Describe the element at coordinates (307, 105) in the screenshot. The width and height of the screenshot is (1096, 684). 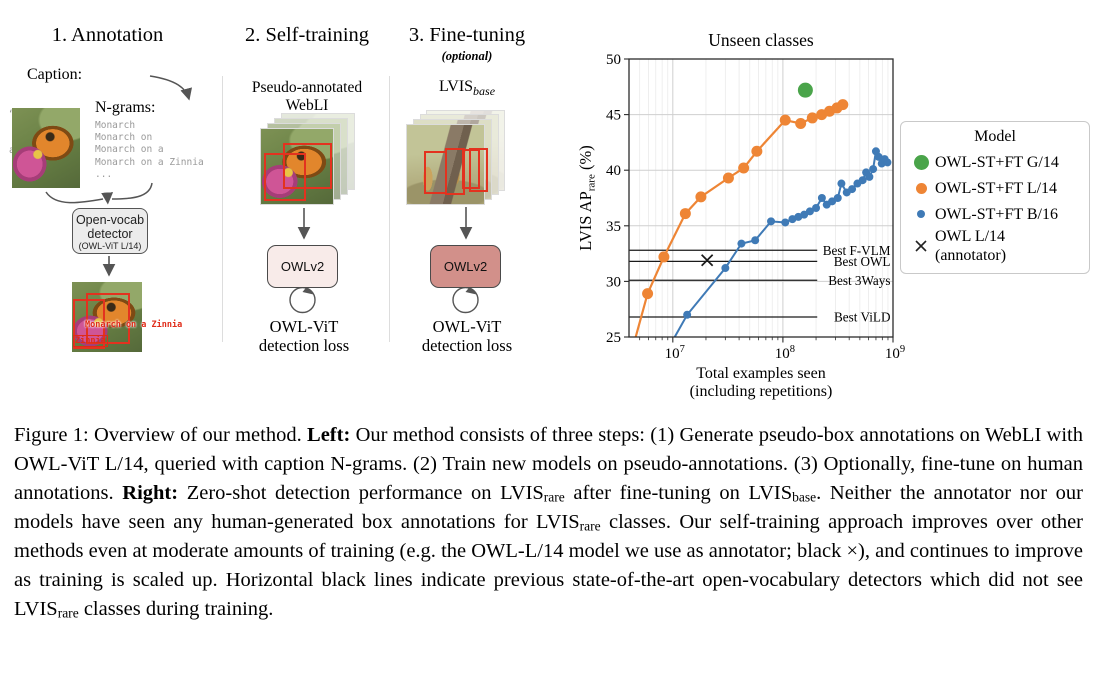
I see `webli-label-line2: WebLI` at that location.